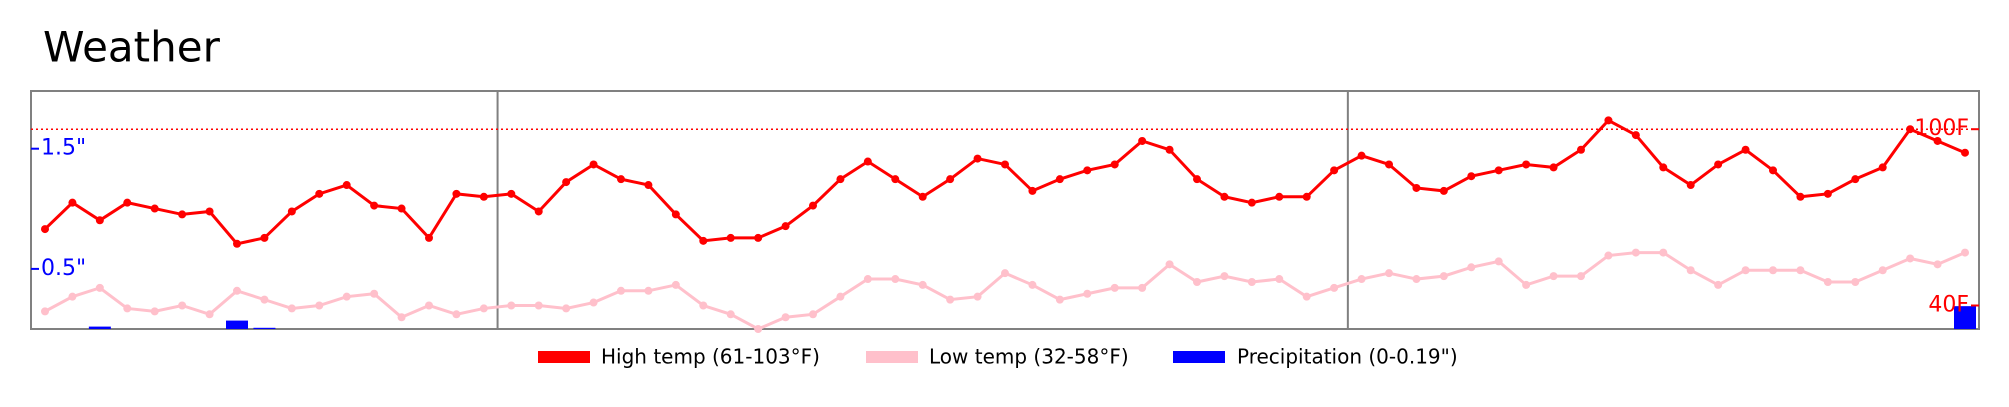 The height and width of the screenshot is (407, 2009). What do you see at coordinates (1948, 304) in the screenshot?
I see `y-tick-label: 40F` at bounding box center [1948, 304].